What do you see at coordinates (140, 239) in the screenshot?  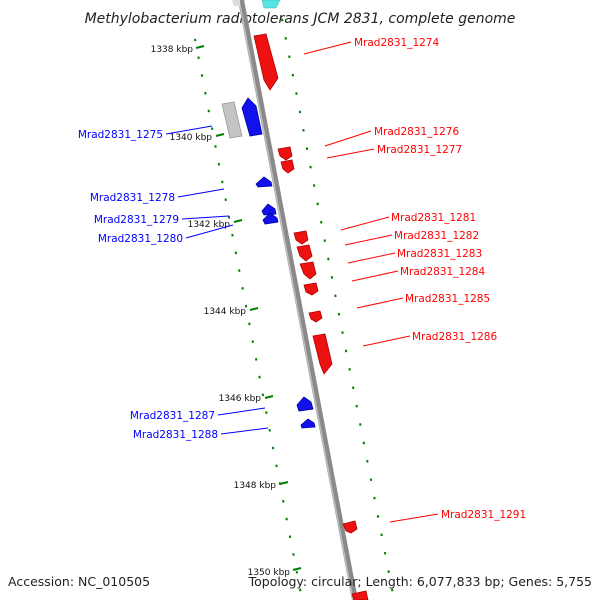 I see `gene-label: Mrad2831_1280` at bounding box center [140, 239].